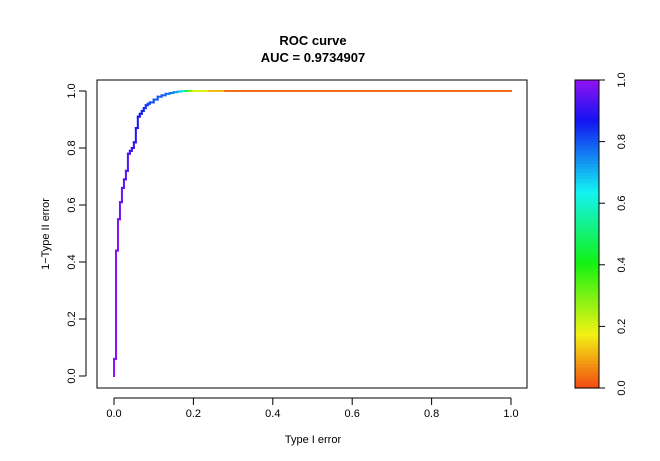 The image size is (660, 461). Describe the element at coordinates (72, 375) in the screenshot. I see `y-tick-label: 0.0` at that location.